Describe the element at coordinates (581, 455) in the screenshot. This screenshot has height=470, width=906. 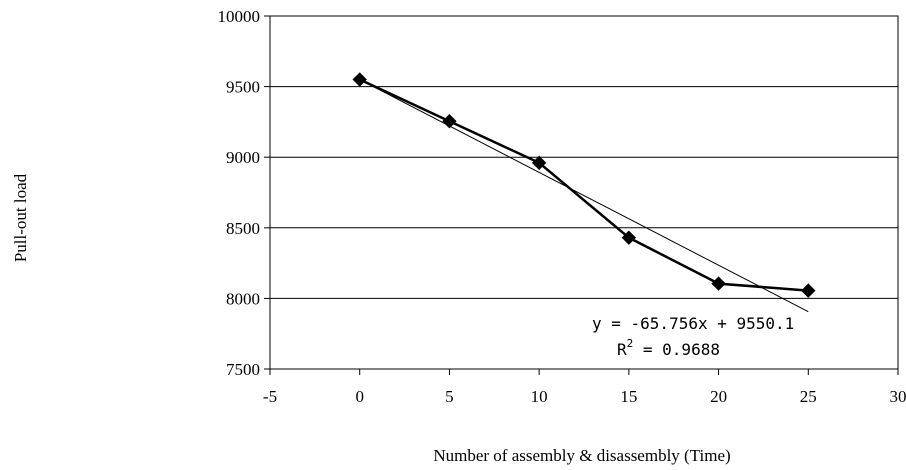
I see `x-axis-title: Number of assembly & disassembly (Time)` at that location.